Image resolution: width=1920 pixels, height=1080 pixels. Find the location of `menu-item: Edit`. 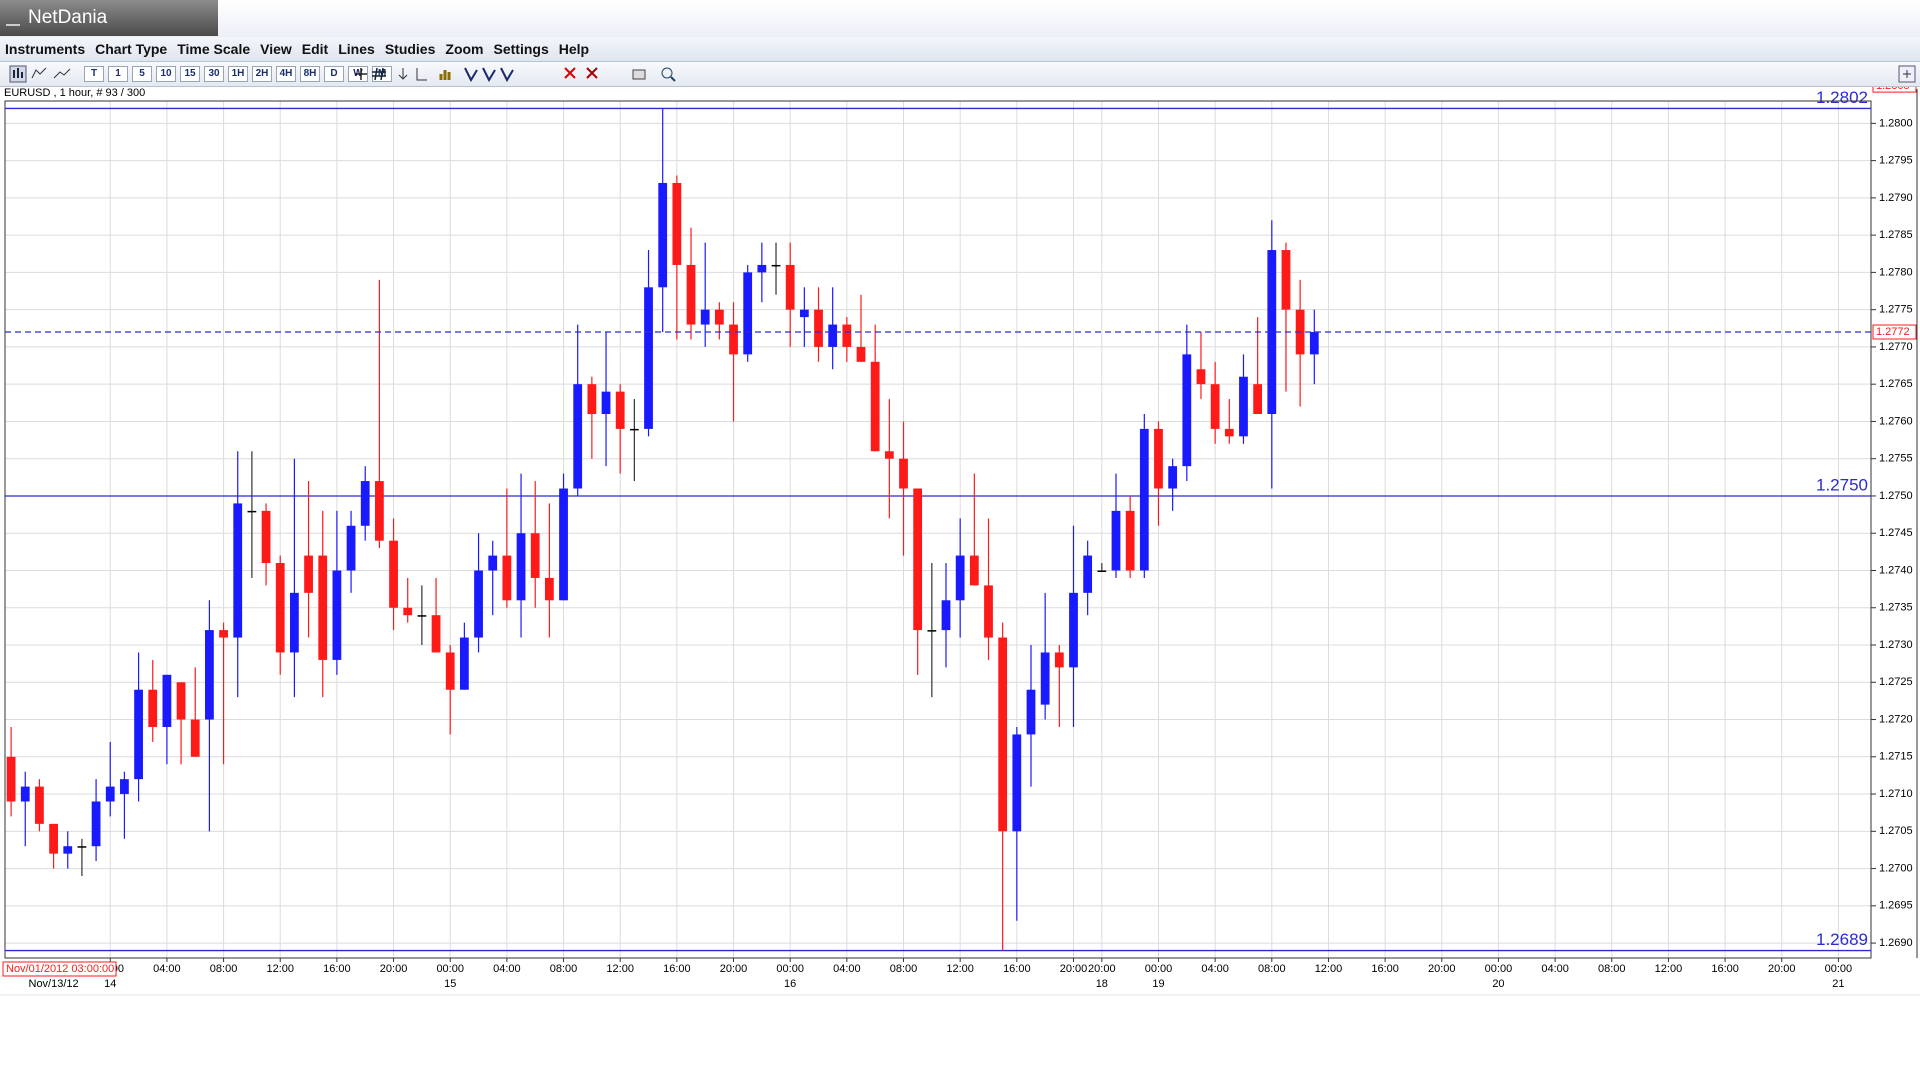

menu-item: Edit is located at coordinates (315, 49).